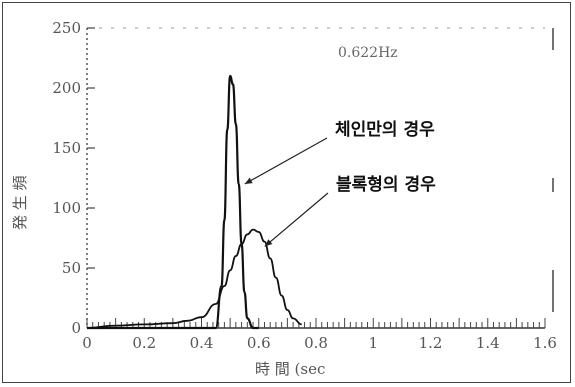 This screenshot has height=387, width=575. What do you see at coordinates (20, 202) in the screenshot?
I see `y-axis-title: 発 生 頻` at bounding box center [20, 202].